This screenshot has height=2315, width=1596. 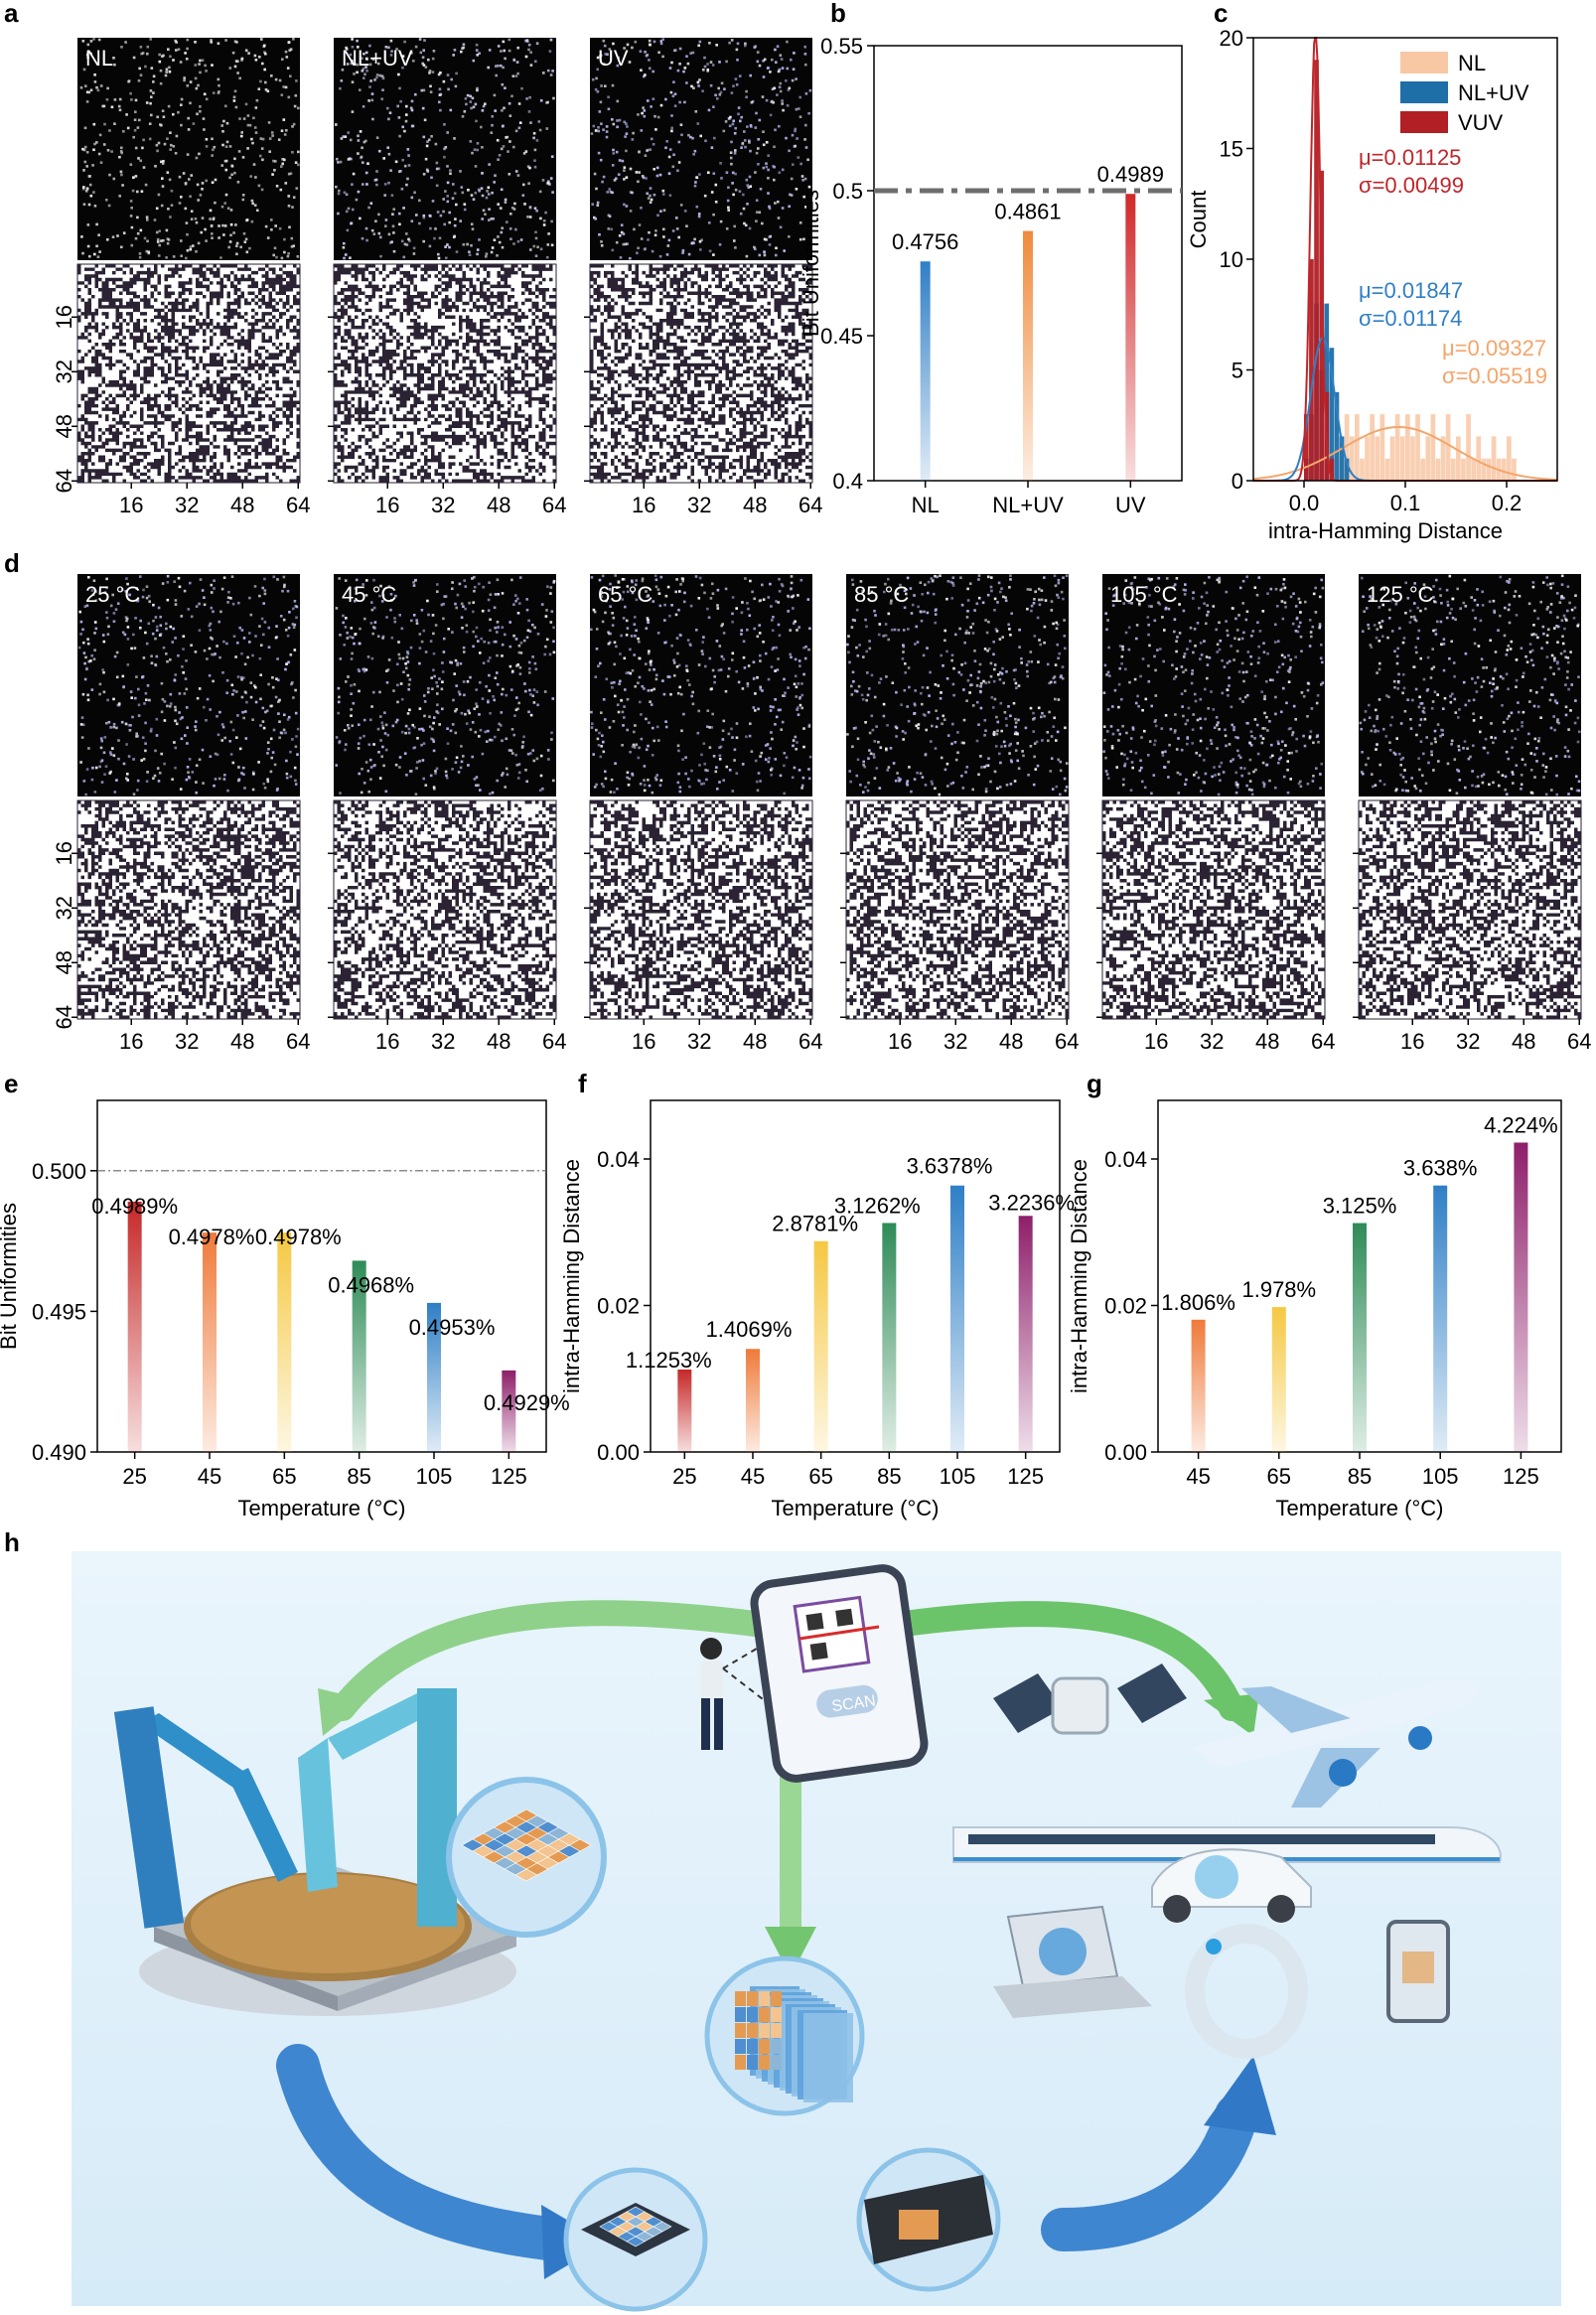 What do you see at coordinates (1028, 505) in the screenshot?
I see `chart-b-x-tick-NL+UV: NL+UV` at bounding box center [1028, 505].